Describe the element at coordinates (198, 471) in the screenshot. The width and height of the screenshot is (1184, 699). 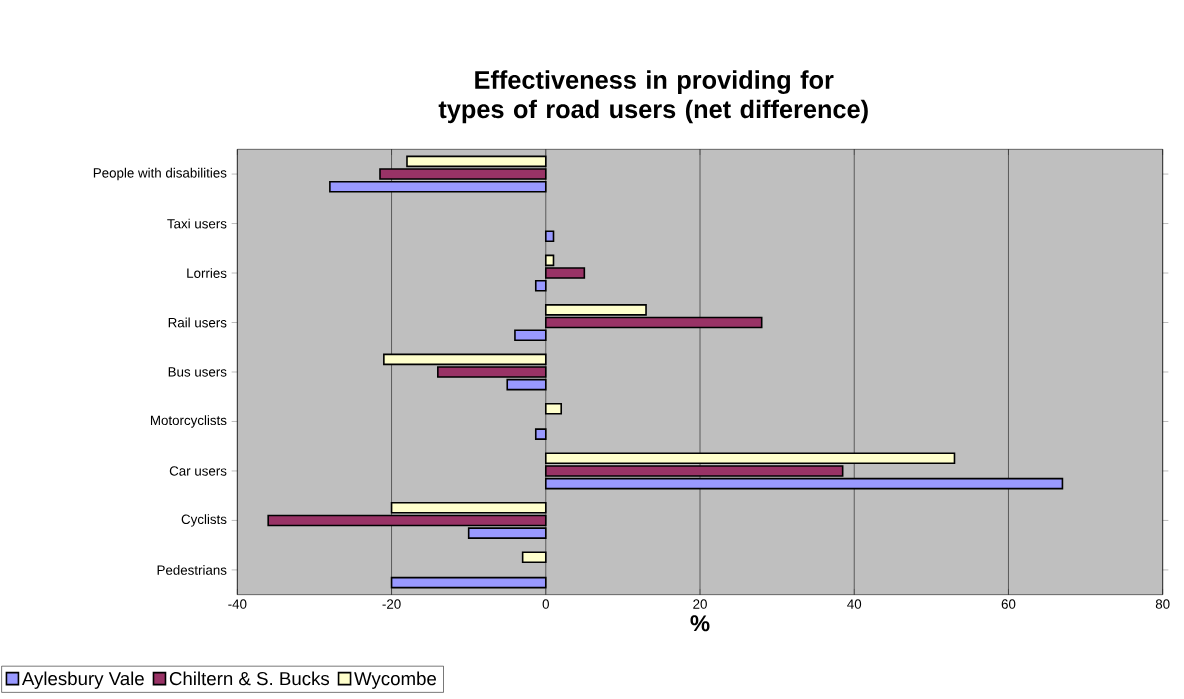
I see `y-tick-label: Car users` at that location.